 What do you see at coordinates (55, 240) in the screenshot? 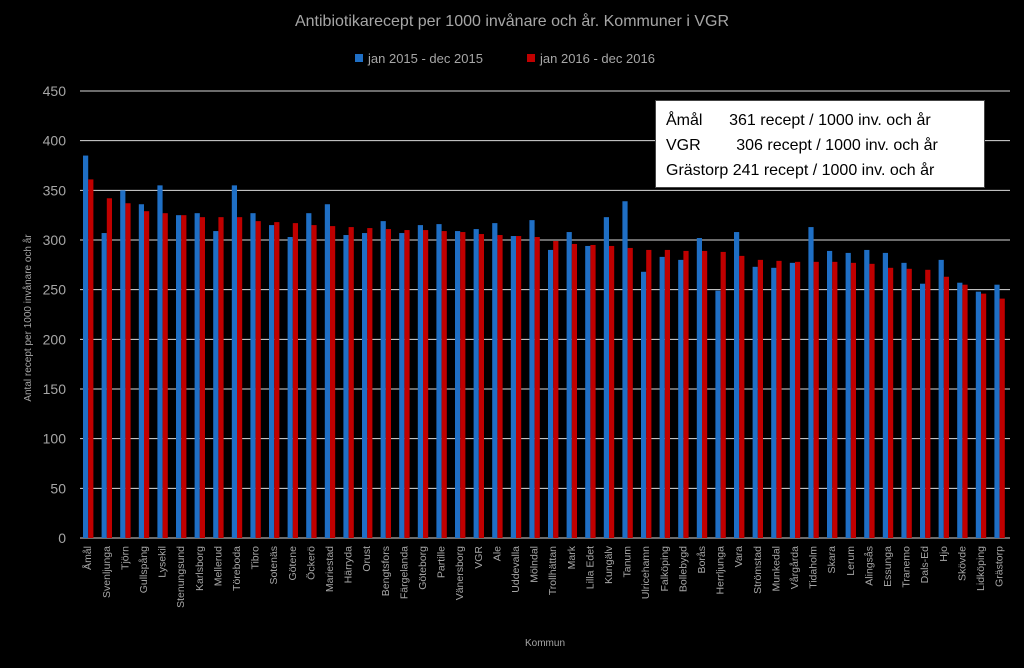
I see `y-tick-label: 300` at bounding box center [55, 240].